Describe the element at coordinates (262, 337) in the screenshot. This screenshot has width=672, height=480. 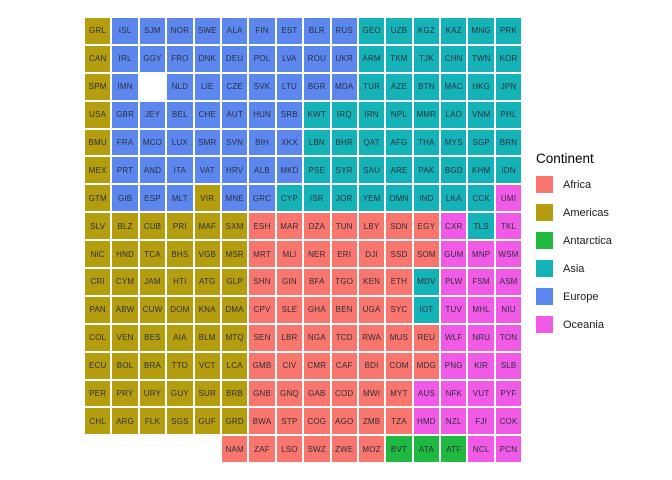
I see `country-tile-sen: SEN` at that location.